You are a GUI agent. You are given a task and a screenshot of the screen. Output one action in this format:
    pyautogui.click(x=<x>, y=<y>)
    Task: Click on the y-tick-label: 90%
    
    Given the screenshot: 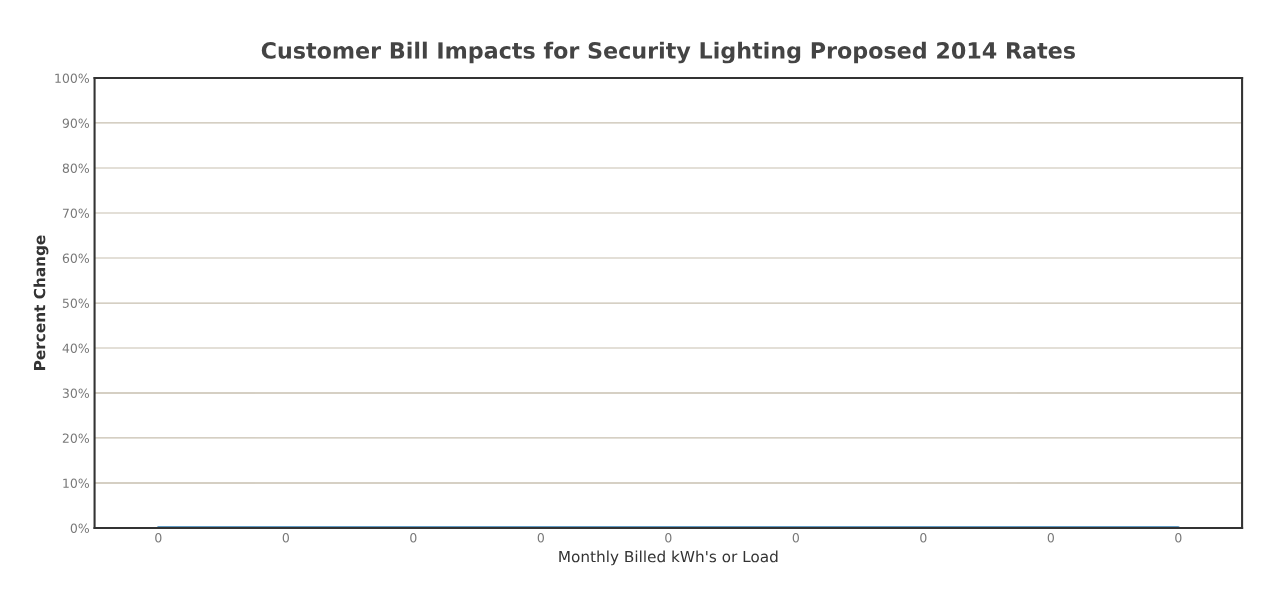 What is the action you would take?
    pyautogui.click(x=76, y=123)
    